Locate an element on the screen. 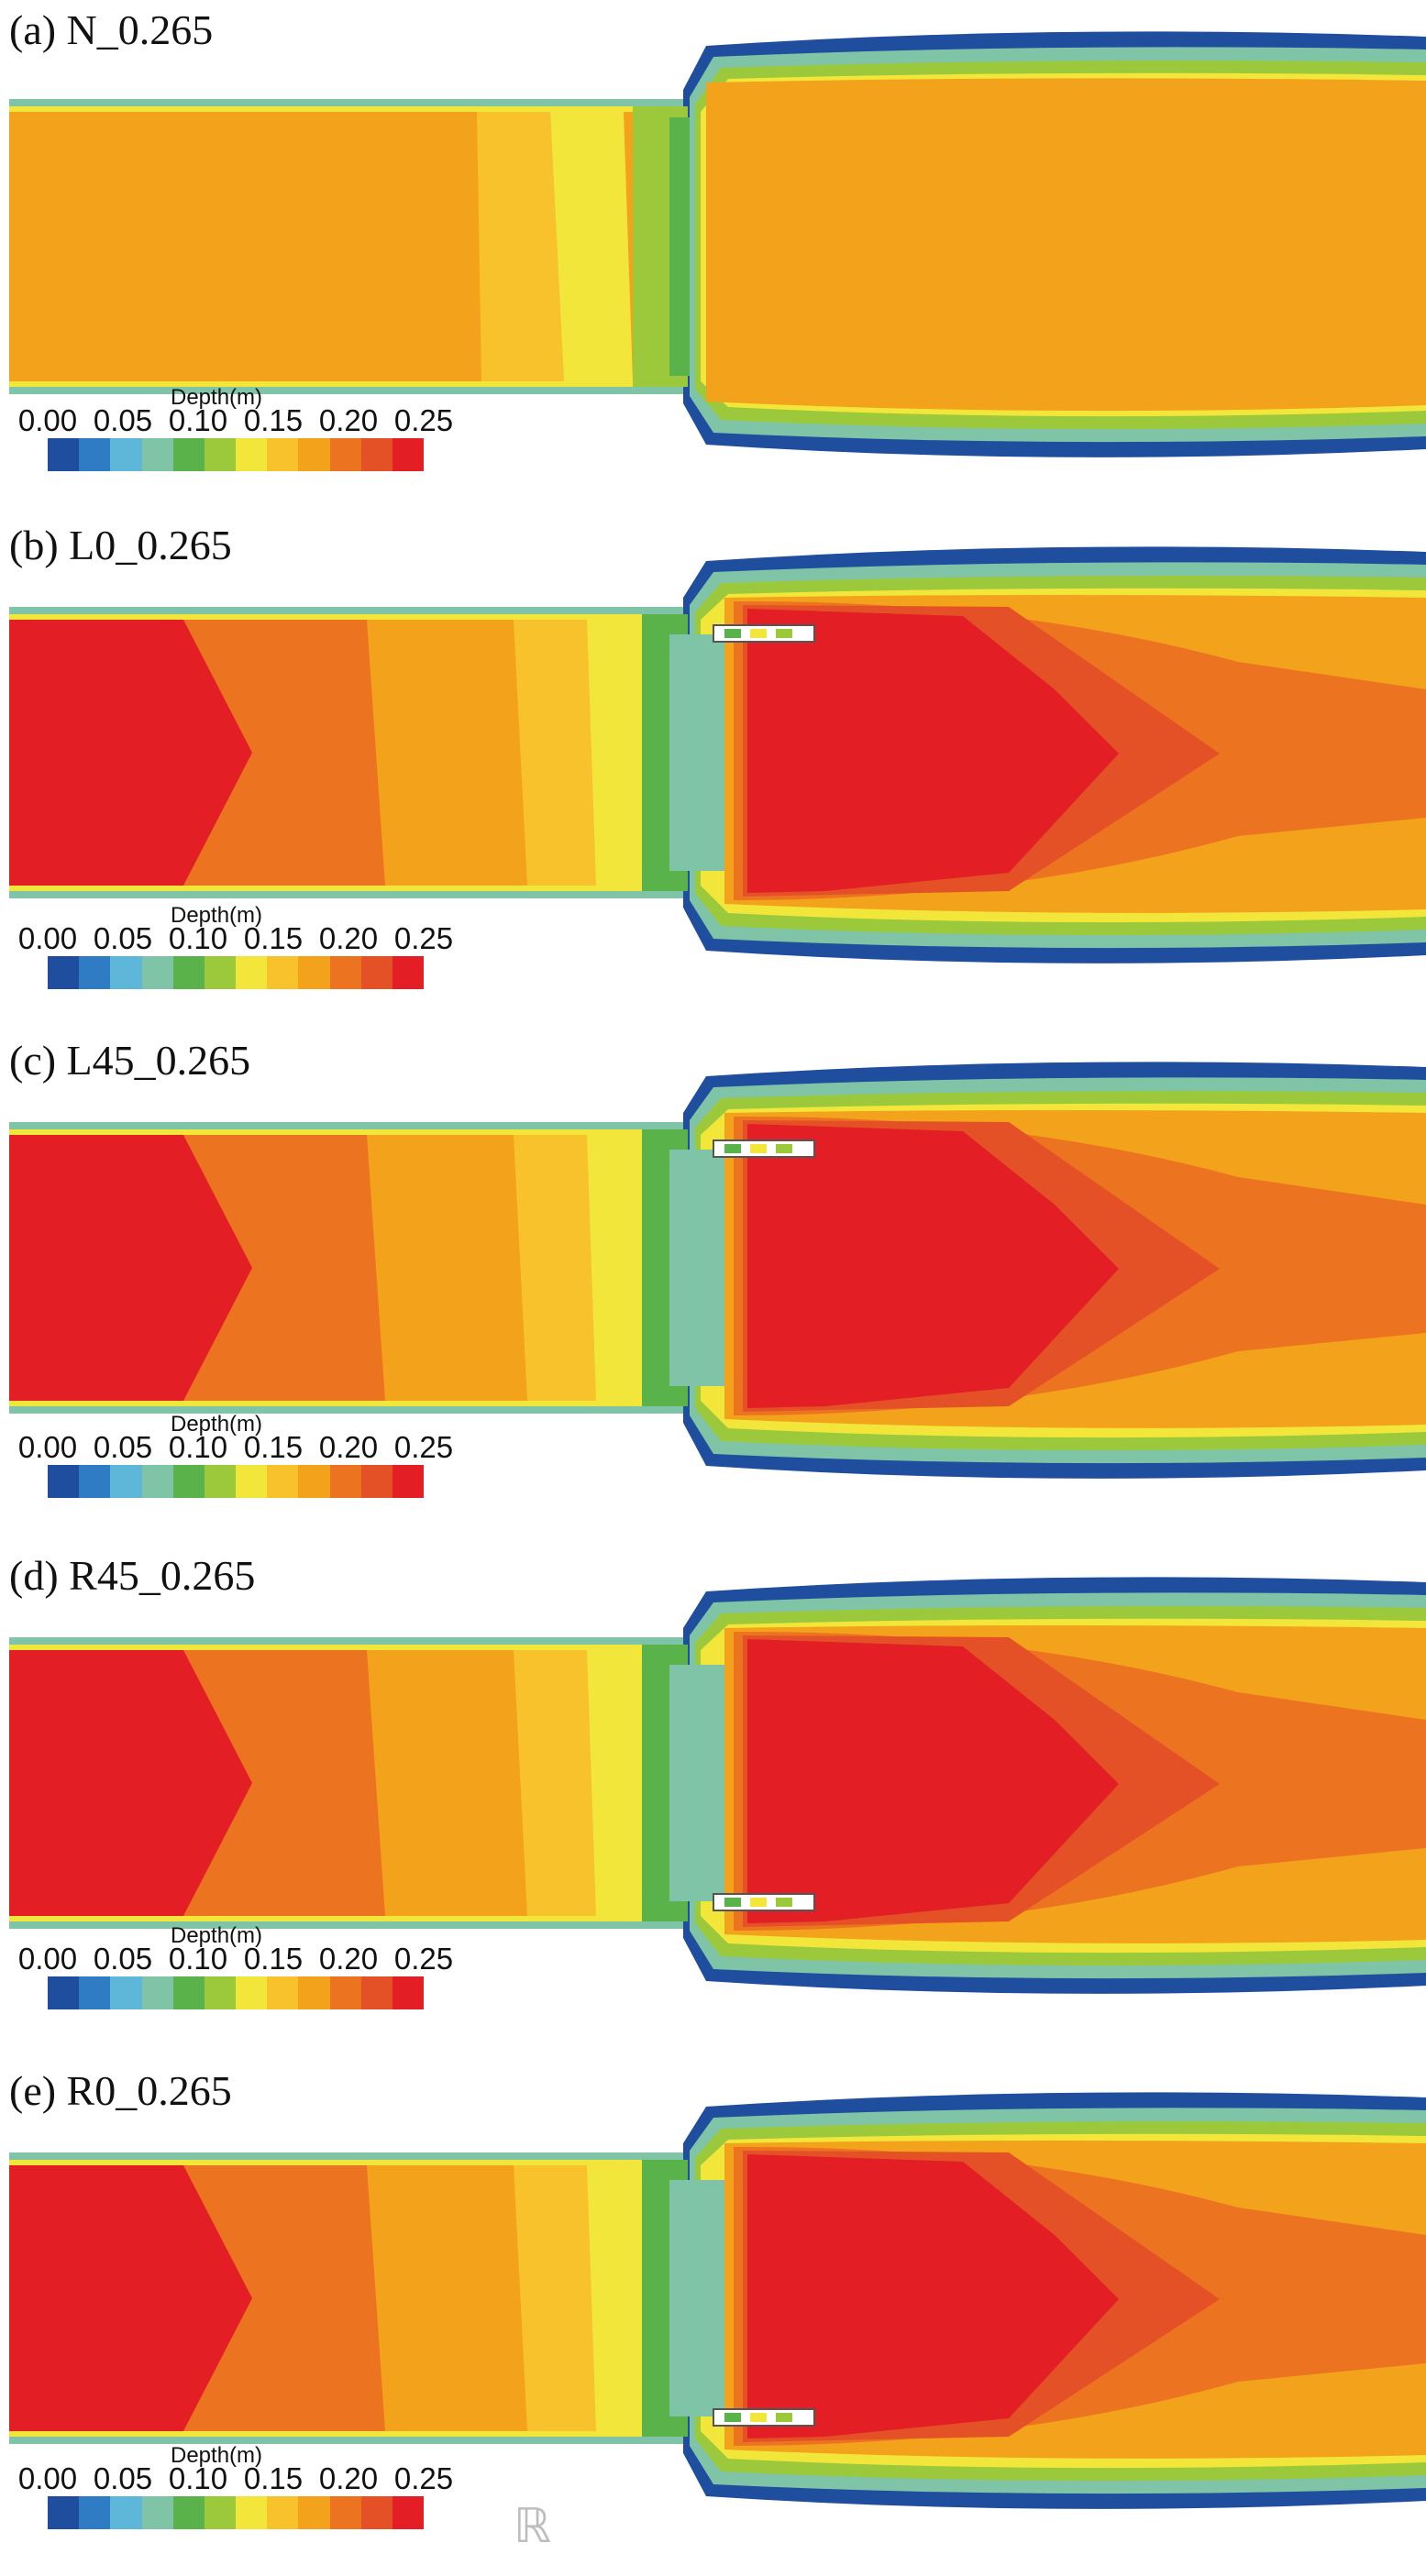 The width and height of the screenshot is (1426, 2576). panel-title: (c) L45_0.265 is located at coordinates (130, 1061).